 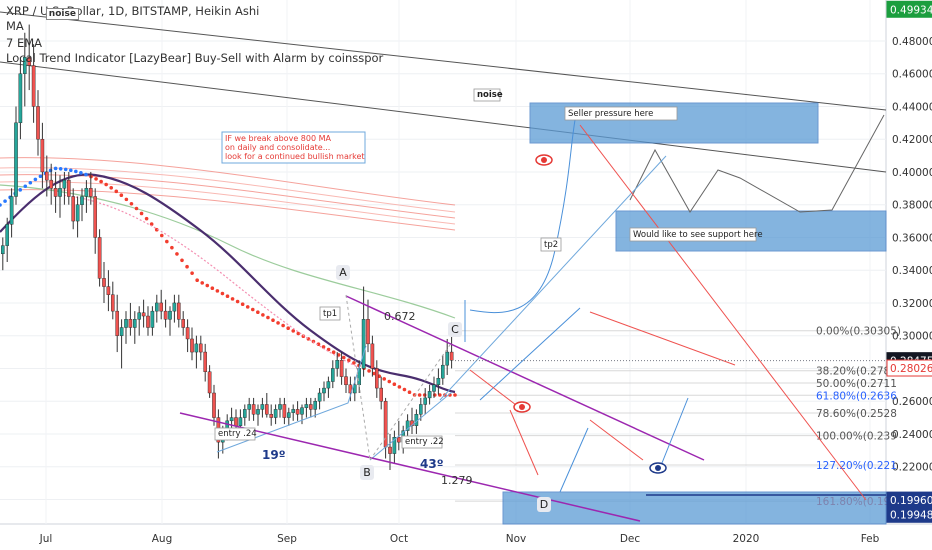 What do you see at coordinates (287, 539) in the screenshot?
I see `time-tick-label: Sep` at bounding box center [287, 539].